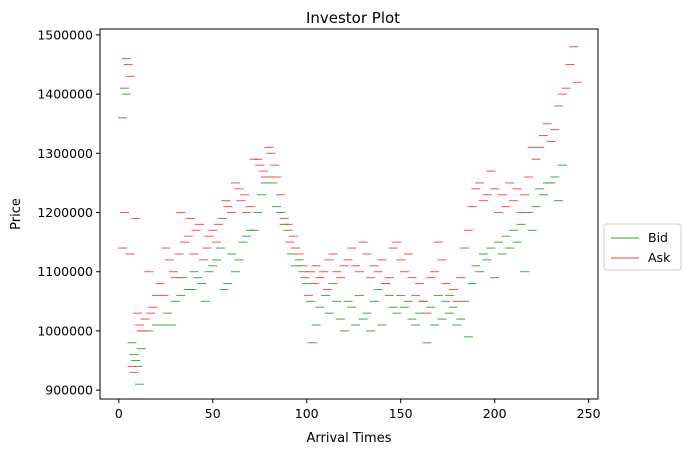 This screenshot has width=688, height=455. Describe the element at coordinates (358, 410) in the screenshot. I see `x-axis: 0 50 100 150 200 250` at that location.